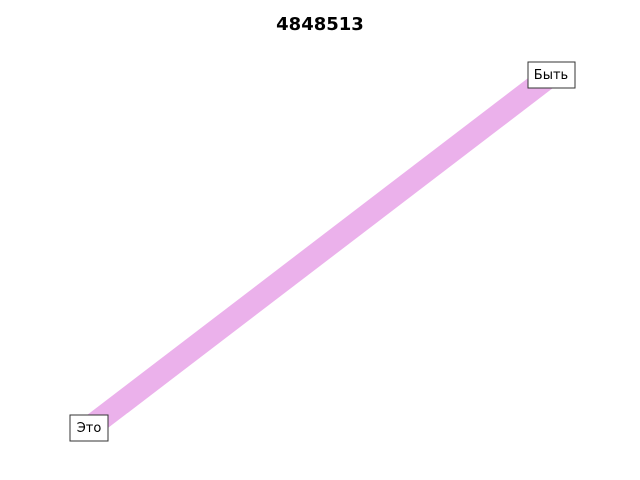 Image resolution: width=640 pixels, height=480 pixels. I want to click on node-byt: Быть, so click(551, 75).